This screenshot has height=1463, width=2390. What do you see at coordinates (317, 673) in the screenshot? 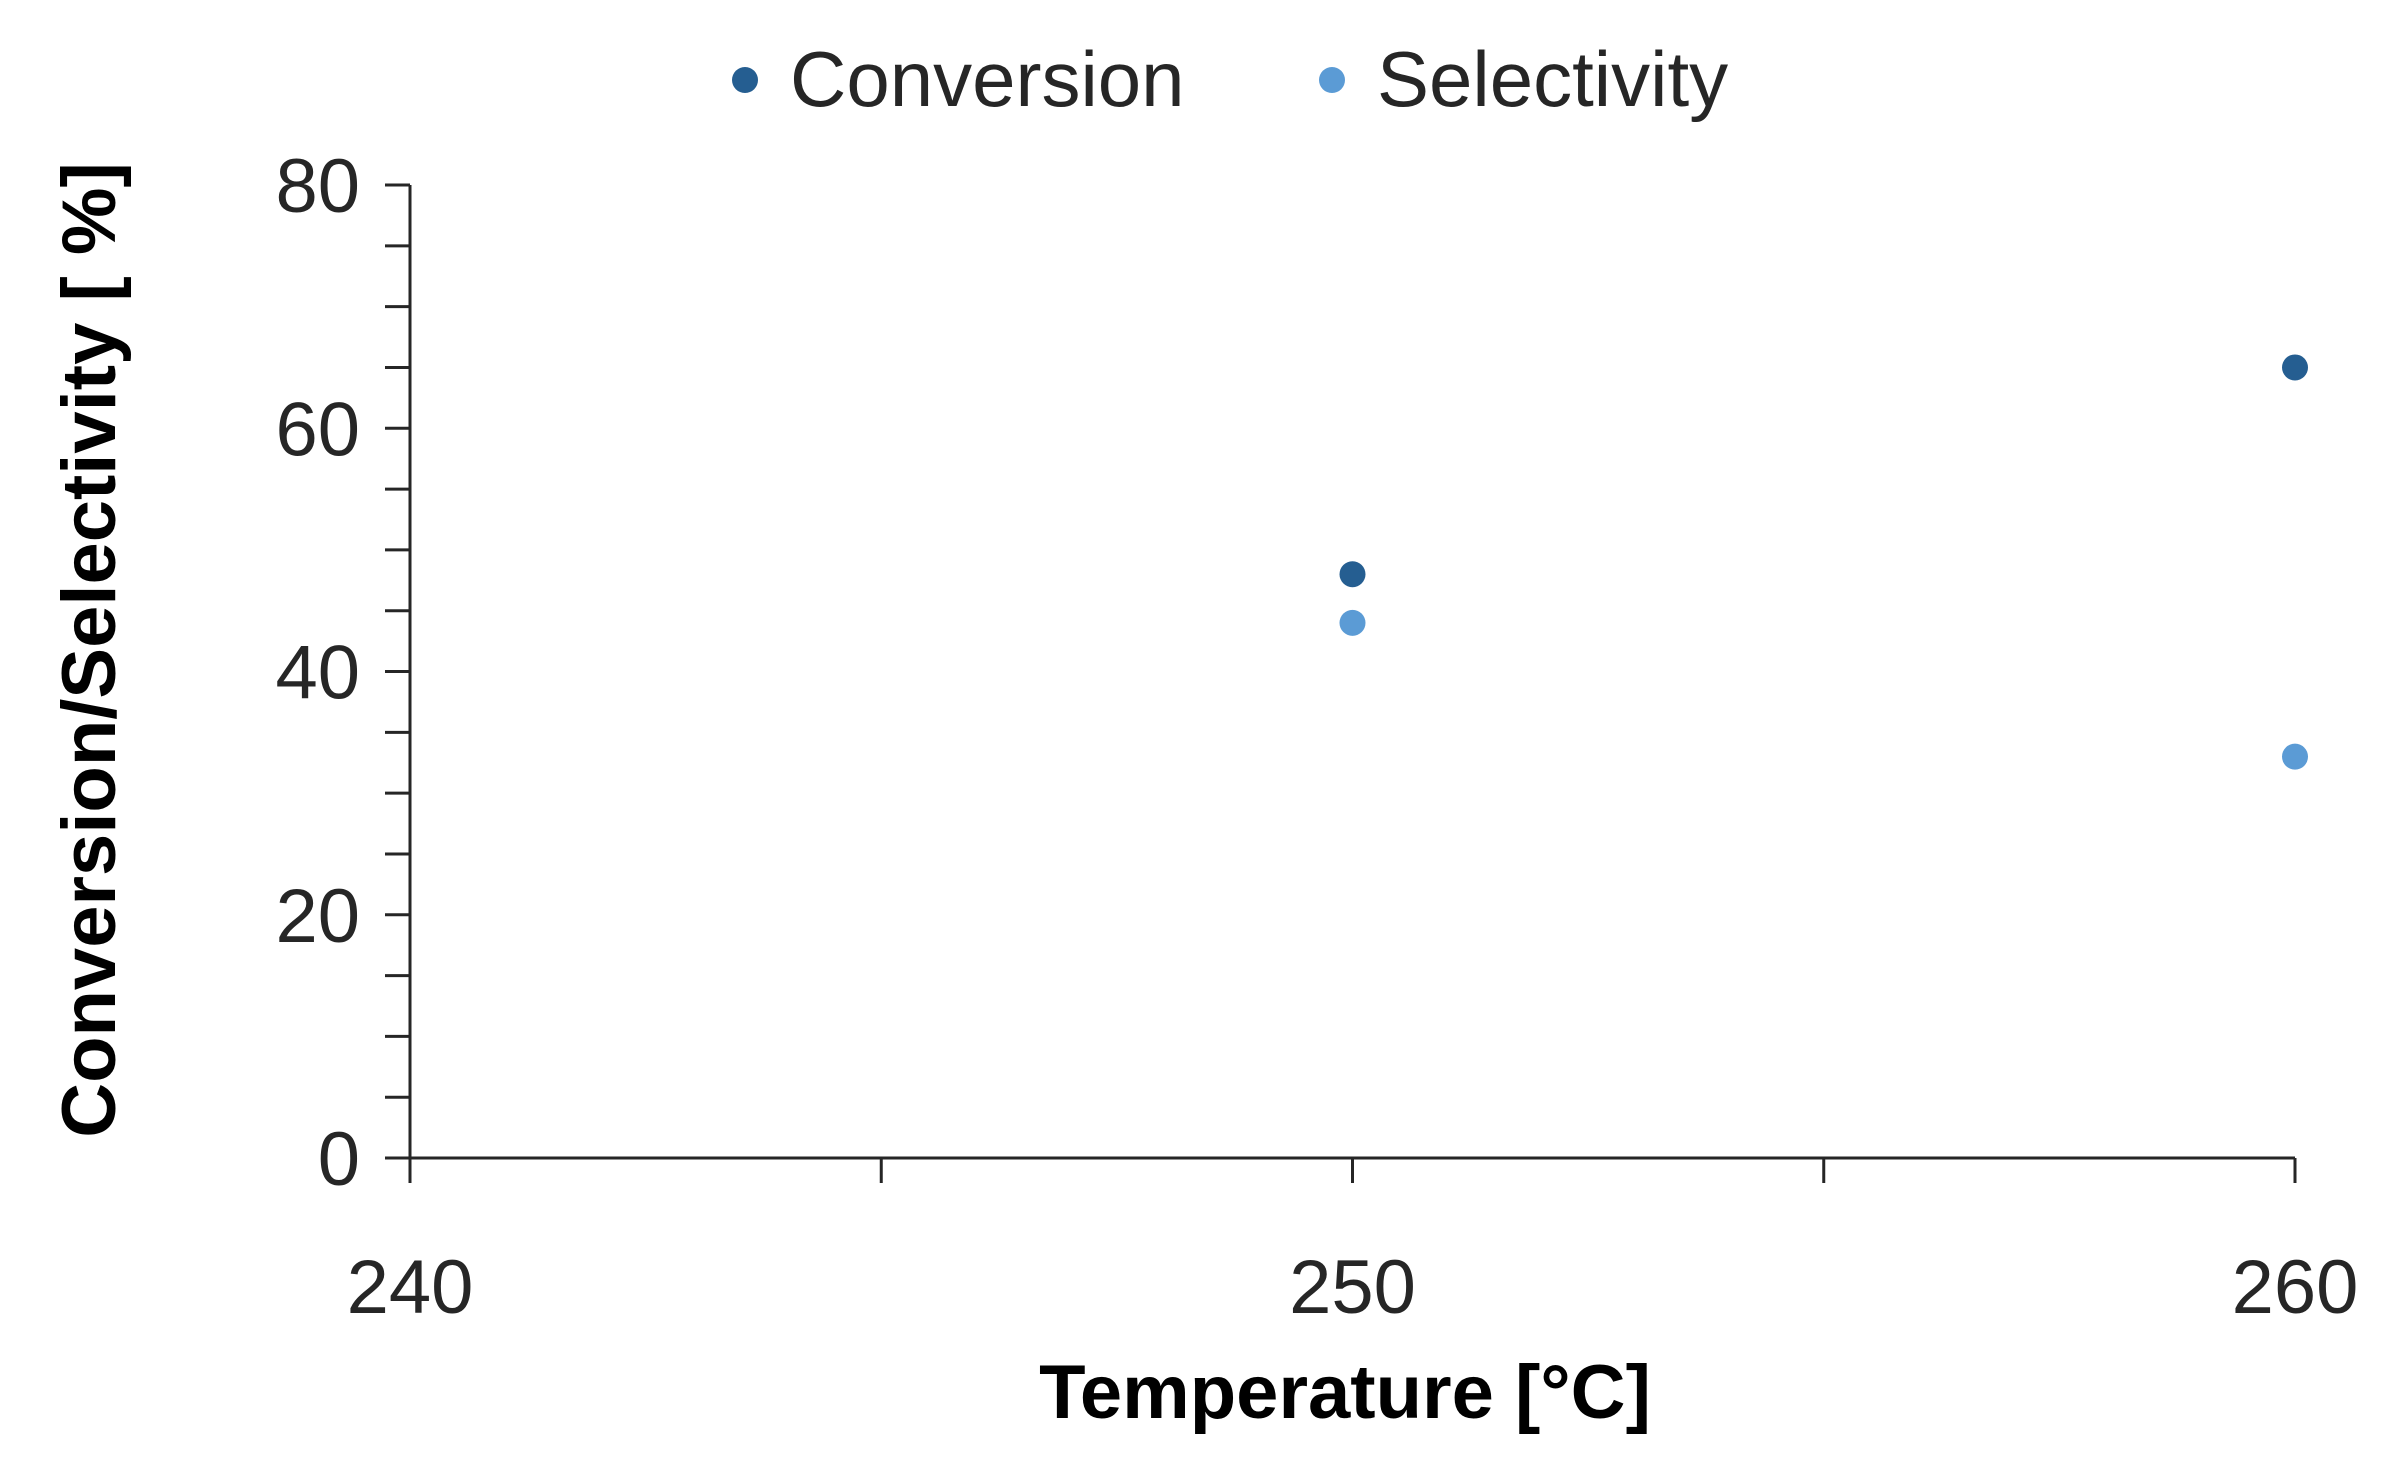
I see `y-tick-label: 40` at bounding box center [317, 673].